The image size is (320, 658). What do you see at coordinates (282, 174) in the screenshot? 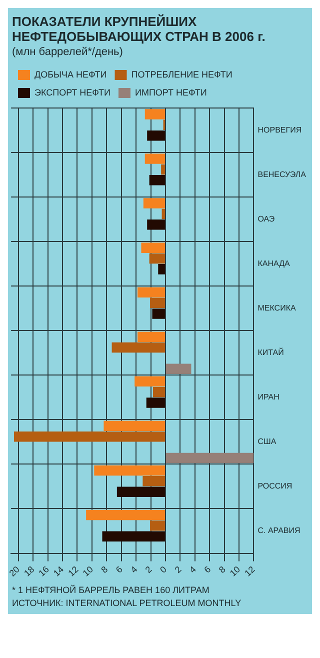
I see `y-tick-label: ВЕНЕСУЭЛА` at bounding box center [282, 174].